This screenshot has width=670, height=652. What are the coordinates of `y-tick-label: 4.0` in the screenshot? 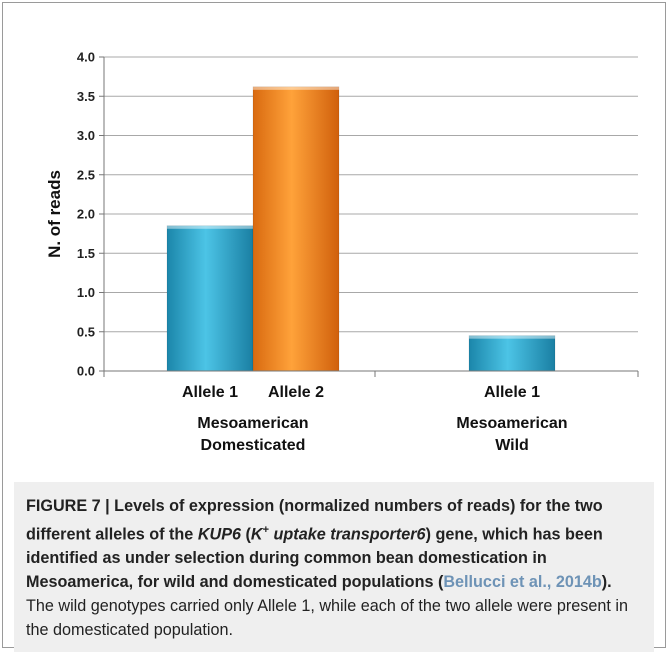 It's located at (86, 57).